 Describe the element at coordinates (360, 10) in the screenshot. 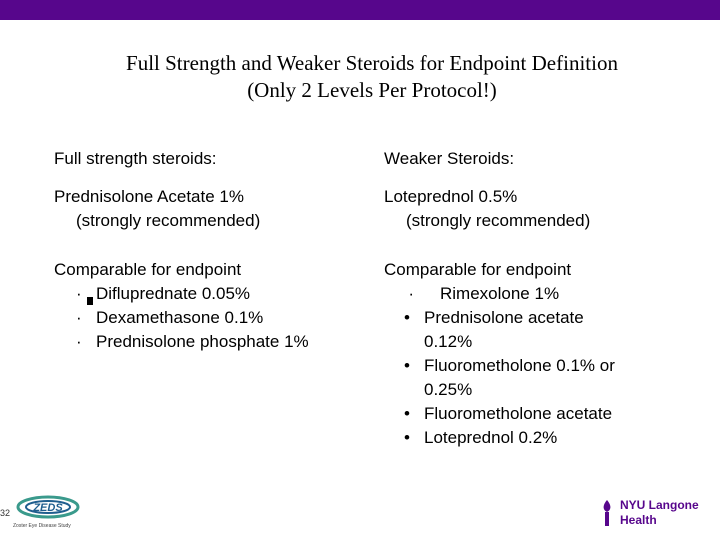

I see `top-accent-bar` at that location.